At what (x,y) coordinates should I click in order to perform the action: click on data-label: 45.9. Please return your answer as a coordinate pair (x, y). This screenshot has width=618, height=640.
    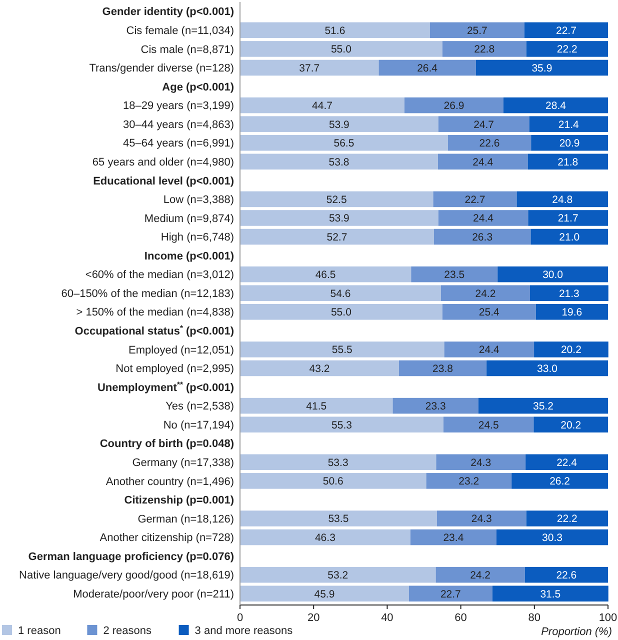
    Looking at the image, I should click on (324, 594).